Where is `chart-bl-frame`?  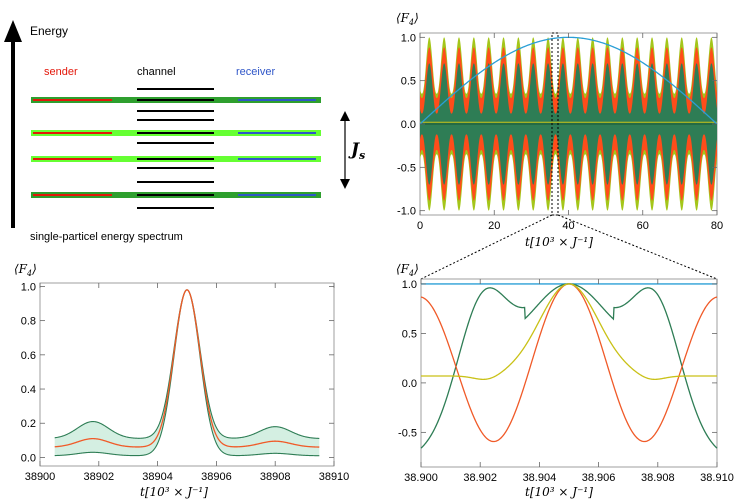 chart-bl-frame is located at coordinates (187, 374).